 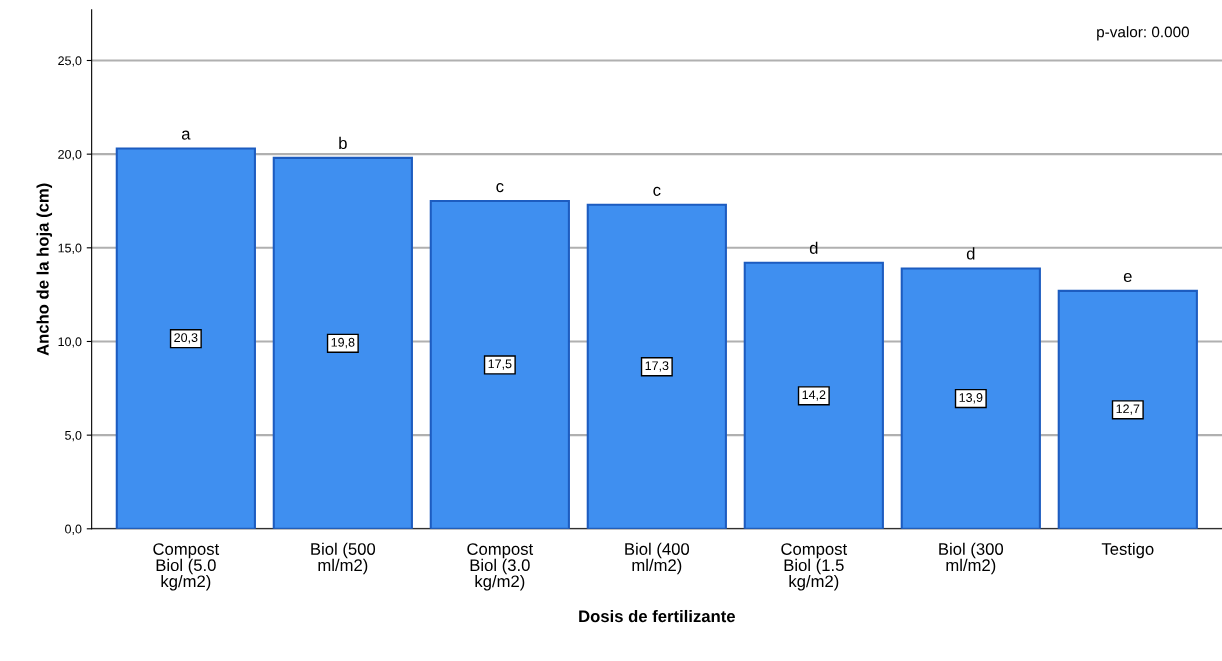 I want to click on y-tick-label: 25,0, so click(x=70, y=61).